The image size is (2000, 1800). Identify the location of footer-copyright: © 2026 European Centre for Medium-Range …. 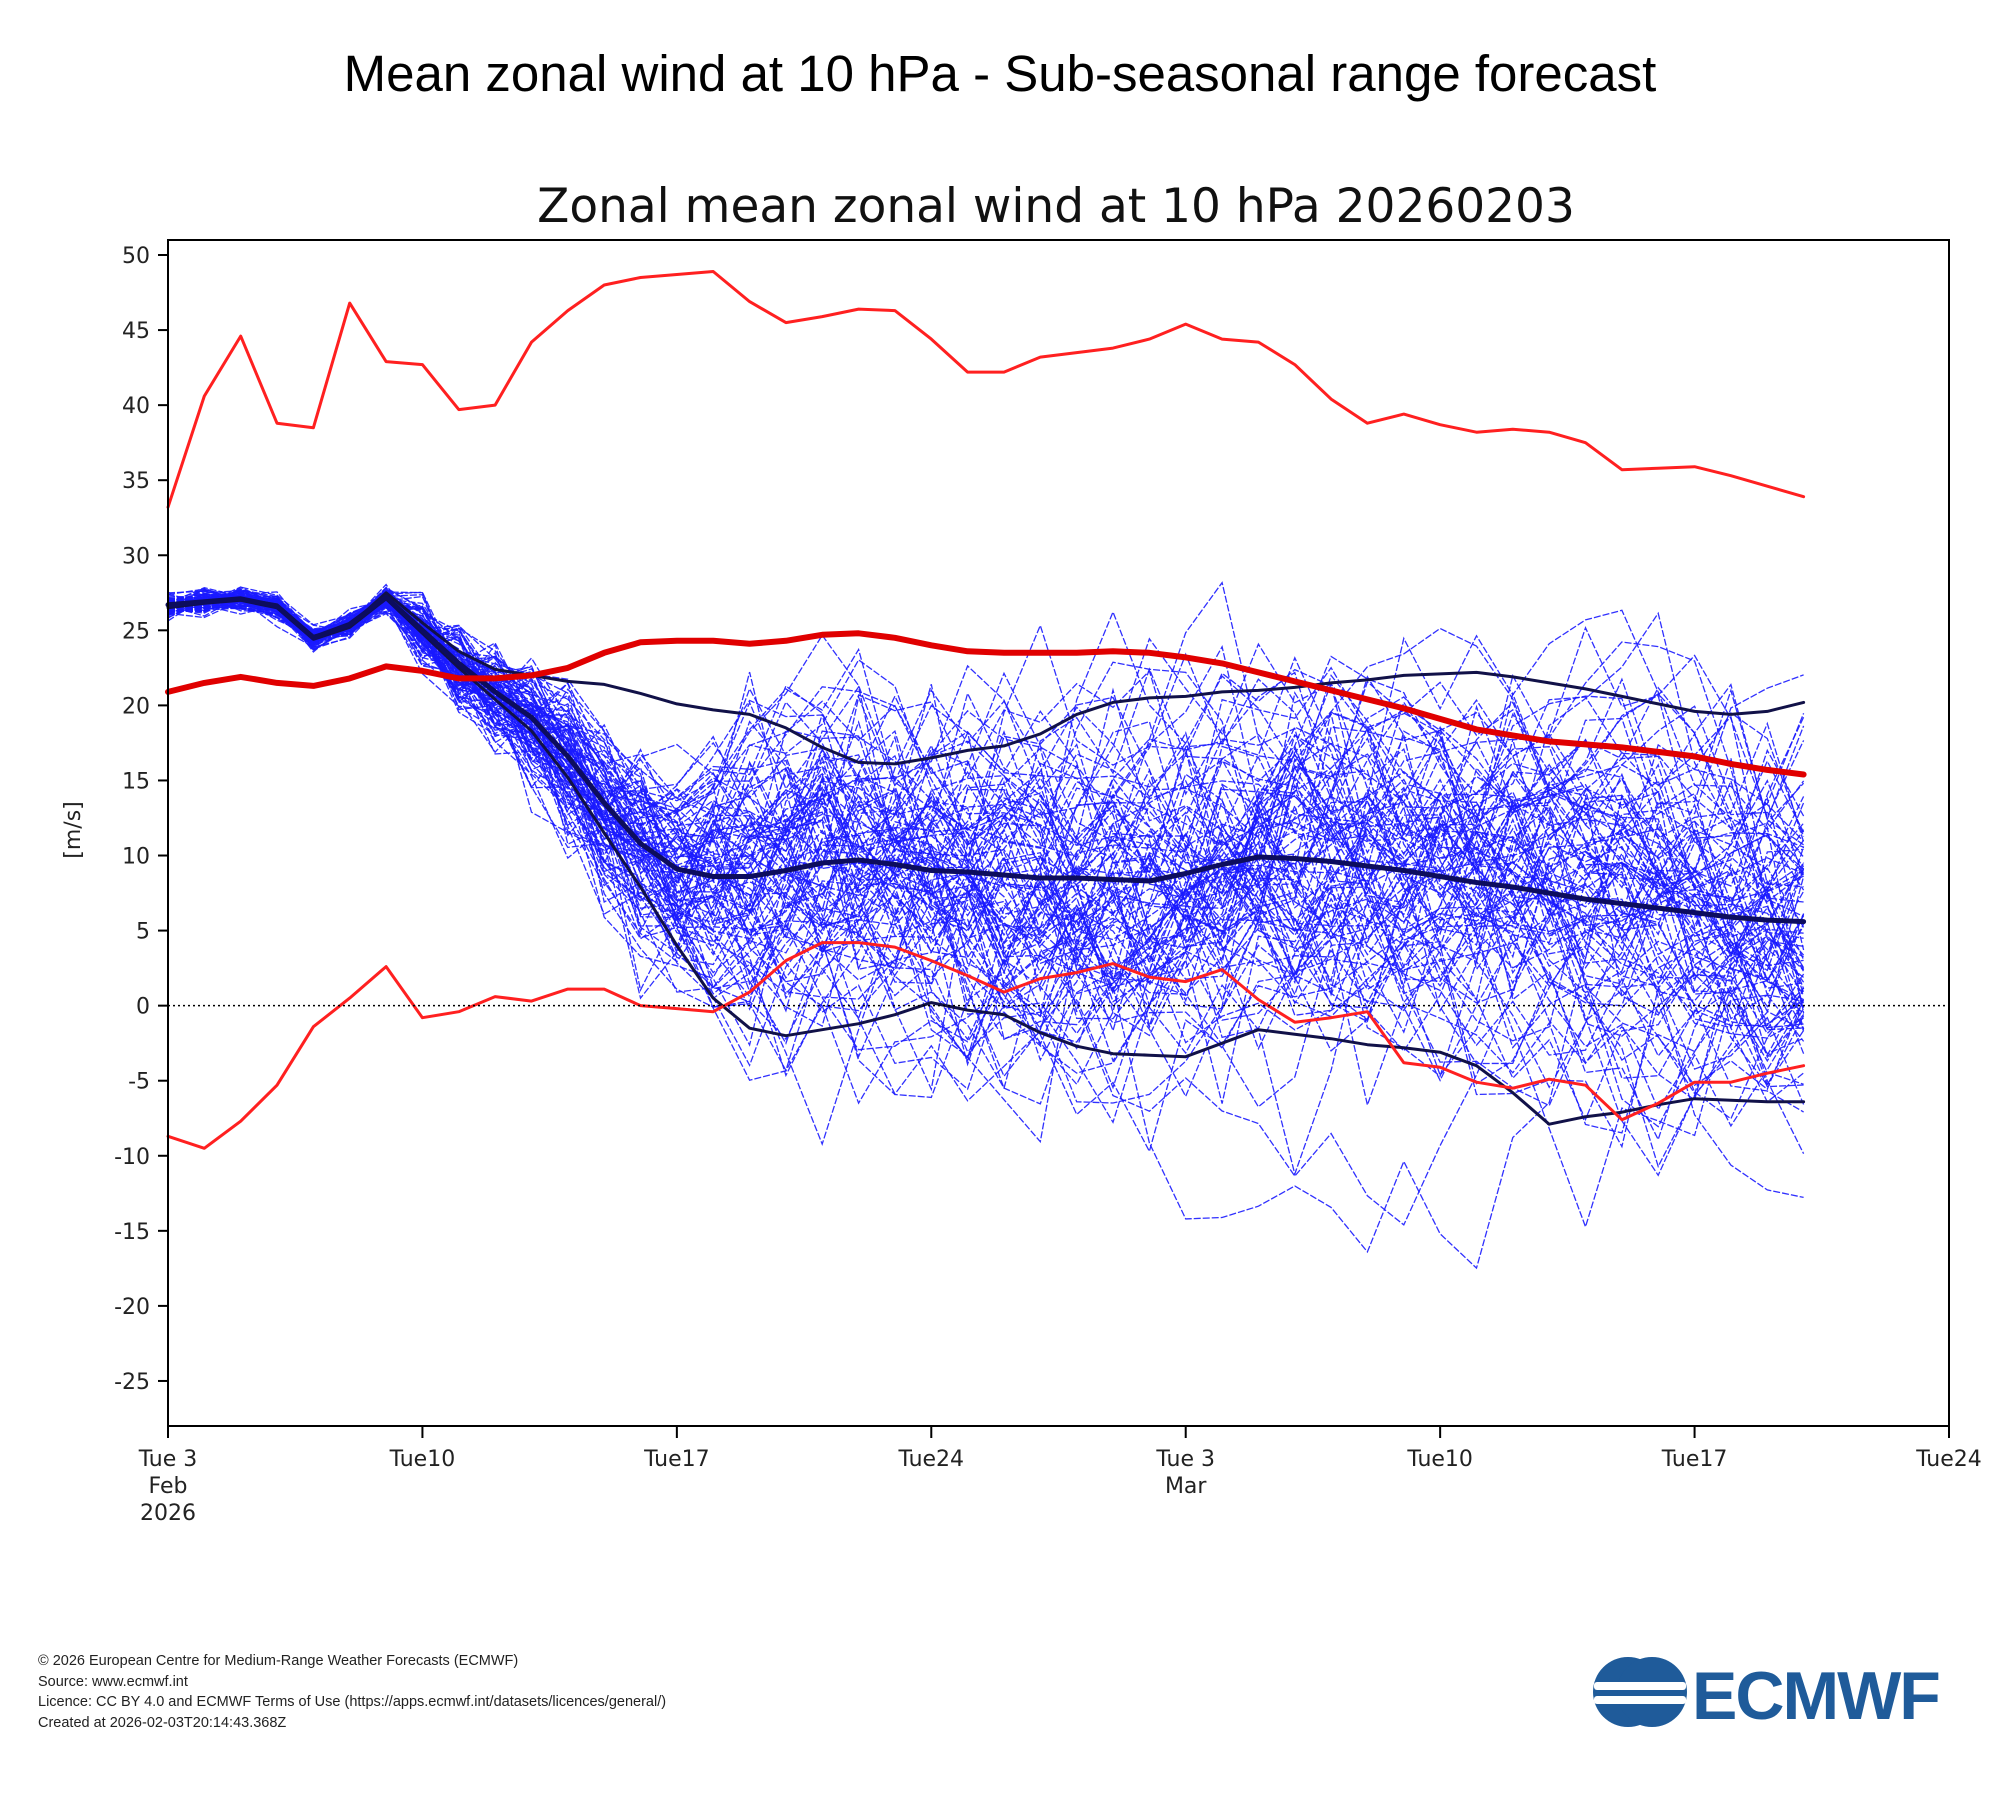
(278, 1661).